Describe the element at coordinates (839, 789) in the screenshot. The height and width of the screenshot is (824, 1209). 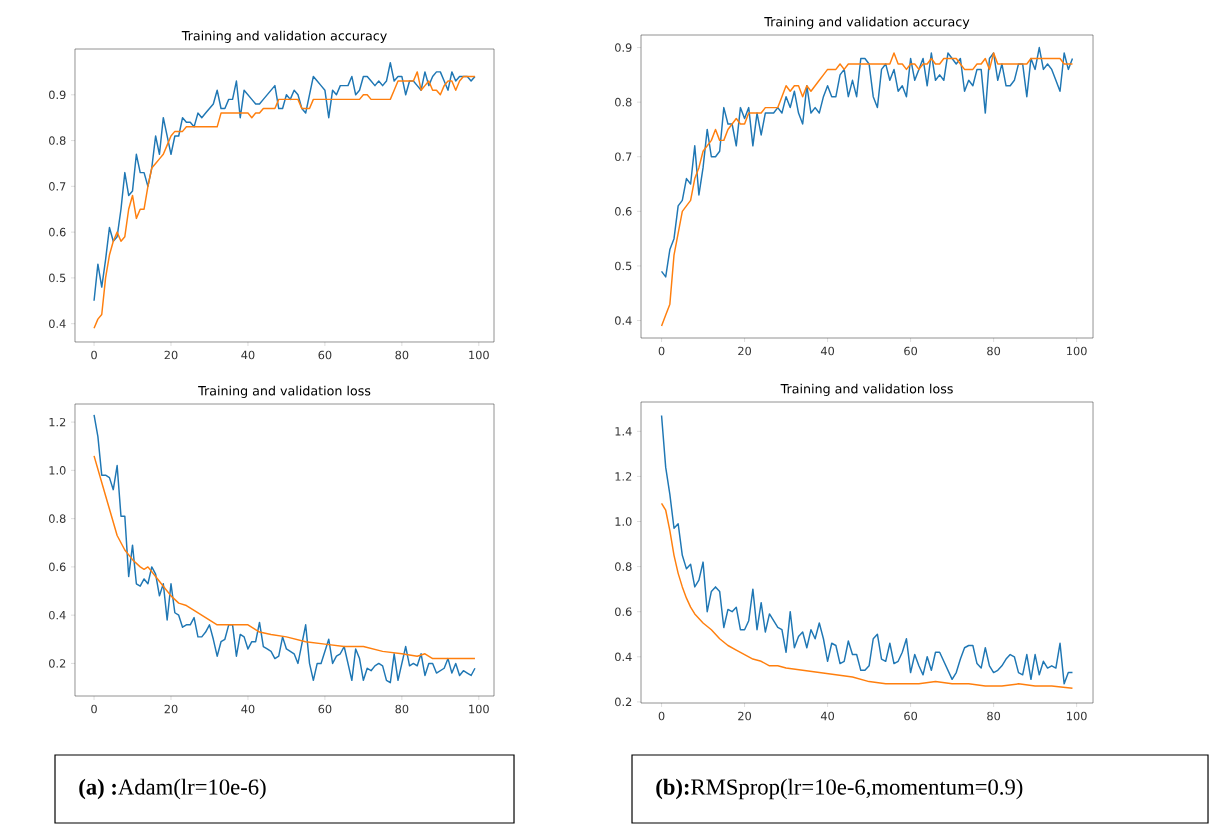
I see `text: (b):RMSprop(lr=10e-6,momentum=0.9)` at that location.